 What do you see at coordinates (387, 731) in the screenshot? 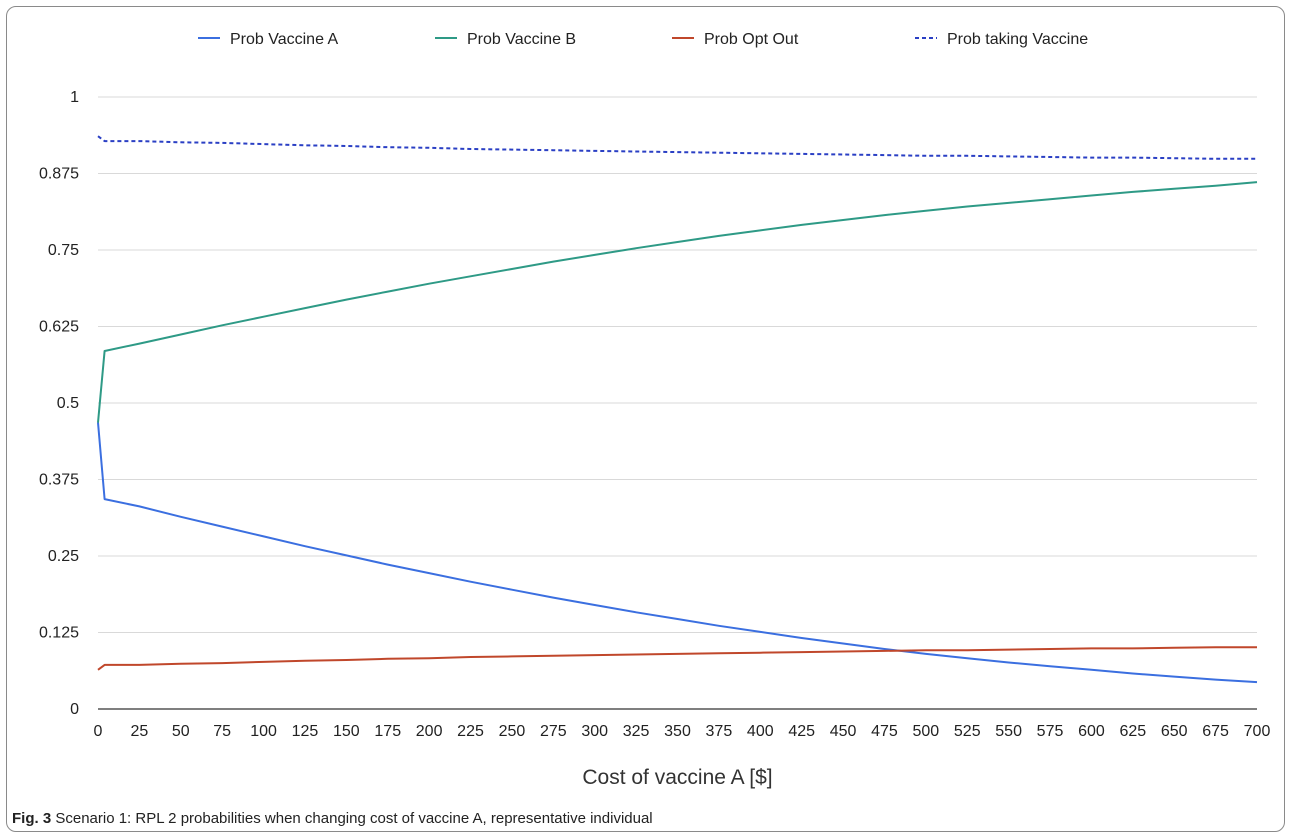
I see `x-tick-label: 175` at bounding box center [387, 731].